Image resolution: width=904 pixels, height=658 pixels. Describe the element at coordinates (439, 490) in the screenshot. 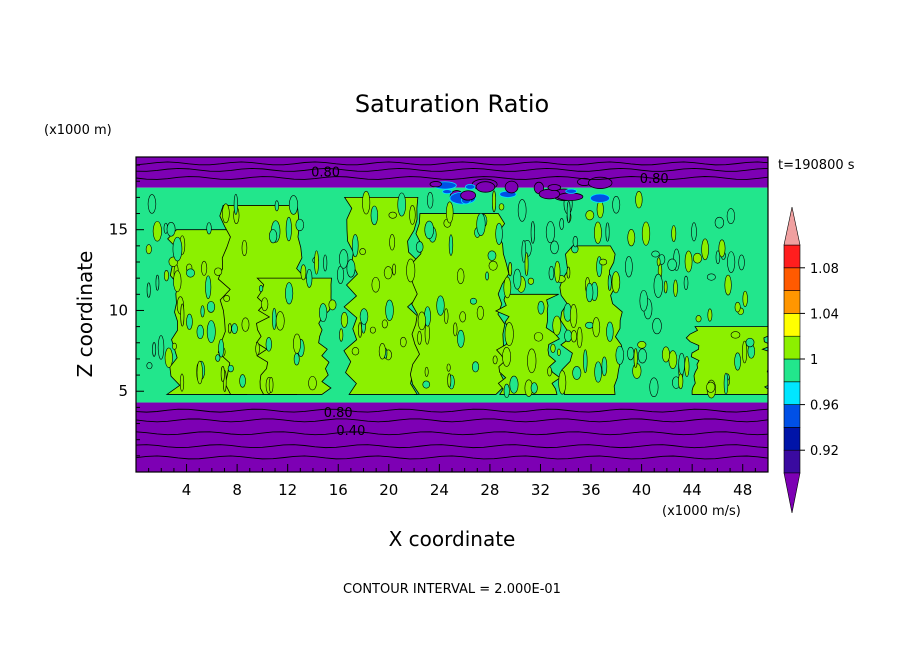

I see `x-tick-label: 24` at that location.